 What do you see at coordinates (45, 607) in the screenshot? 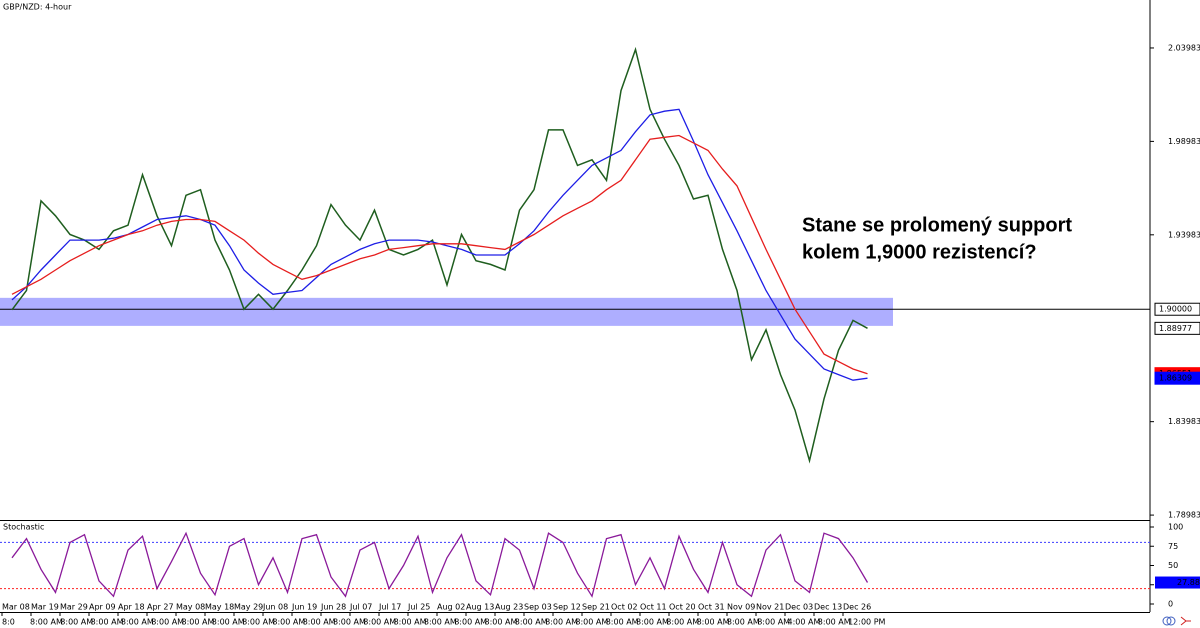
I see `x-tick-label: Mar 19` at bounding box center [45, 607].